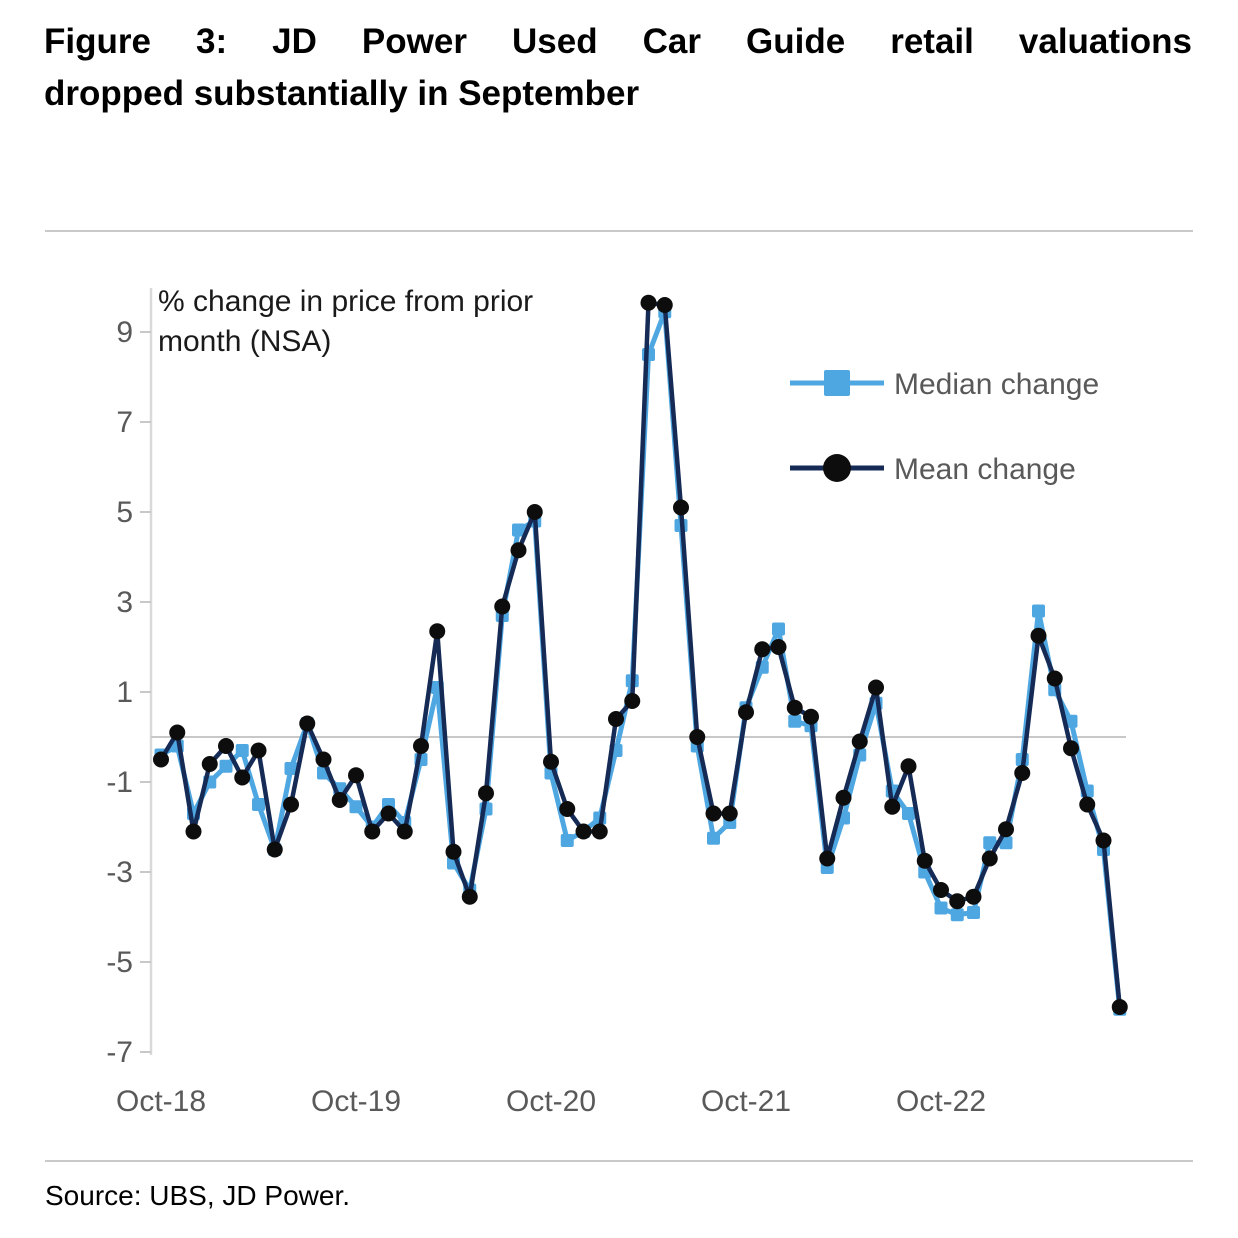 The height and width of the screenshot is (1238, 1238). I want to click on y-axis-annotation-line2: month (NSA), so click(244, 341).